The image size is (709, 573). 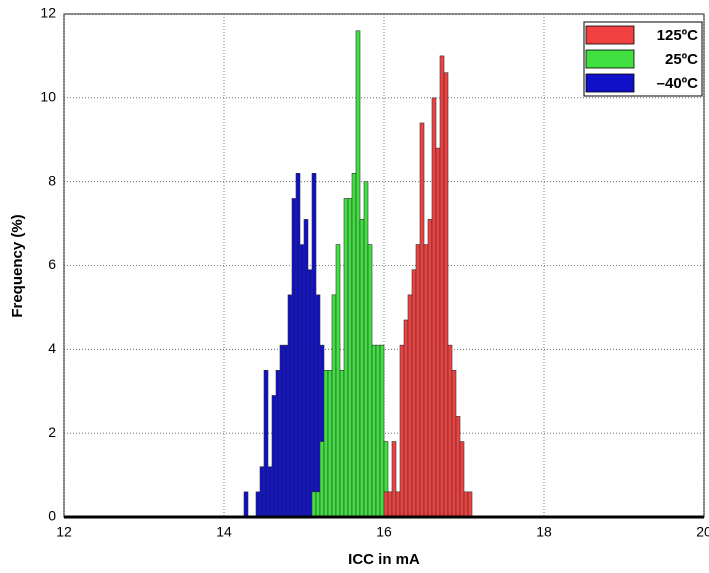 What do you see at coordinates (48, 13) in the screenshot?
I see `y-tick-label: 12` at bounding box center [48, 13].